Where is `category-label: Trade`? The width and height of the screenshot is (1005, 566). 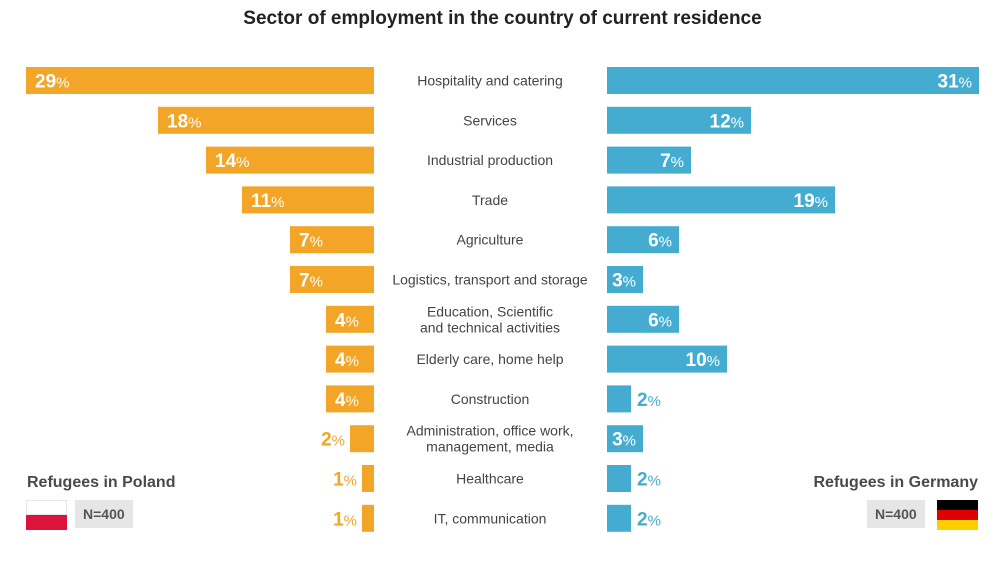
category-label: Trade is located at coordinates (490, 200).